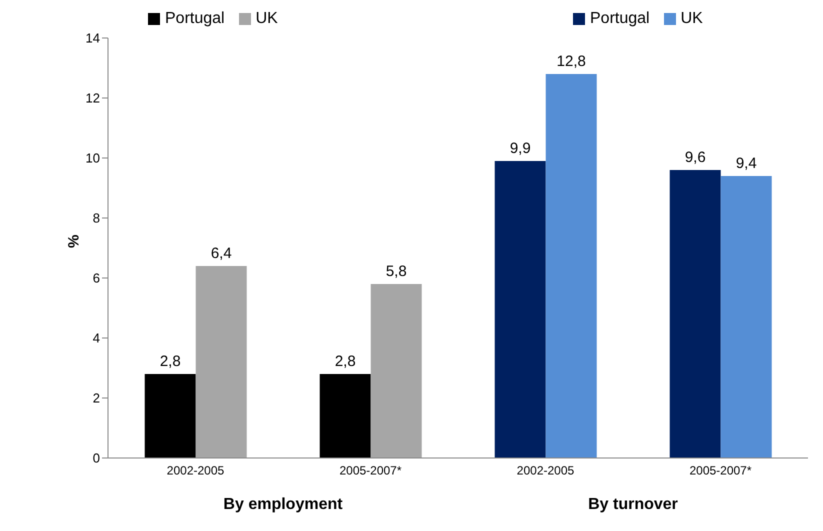  I want to click on y-tick-label: 0, so click(96, 458).